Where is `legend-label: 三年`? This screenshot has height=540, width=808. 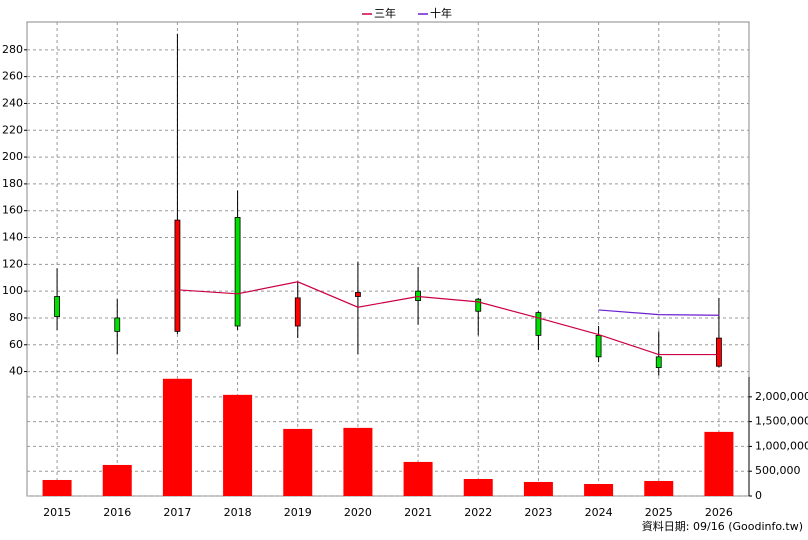
legend-label: 三年 is located at coordinates (385, 13).